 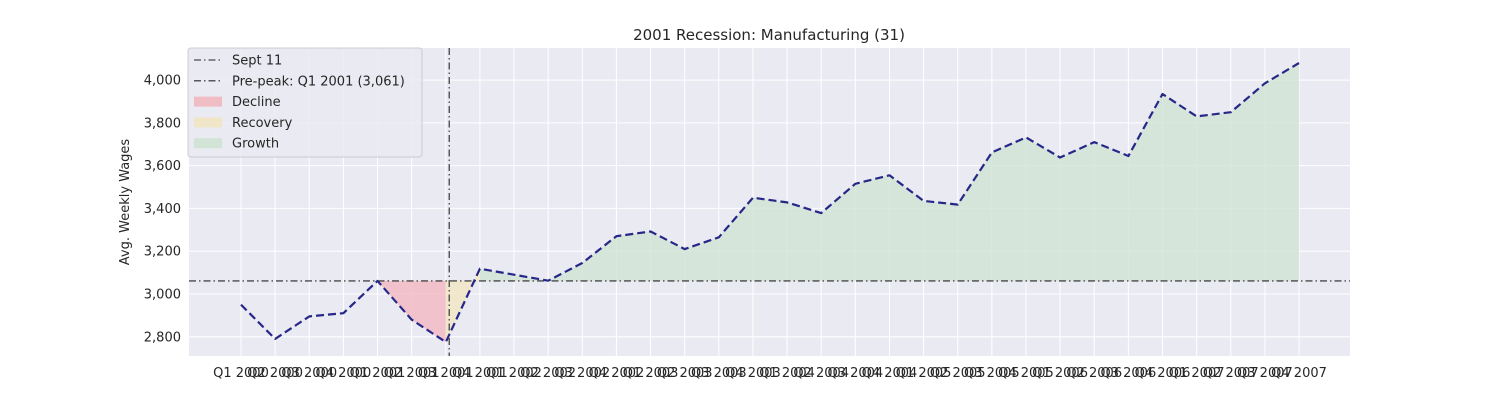 I want to click on legend-label-growth: Growth, so click(x=255, y=144).